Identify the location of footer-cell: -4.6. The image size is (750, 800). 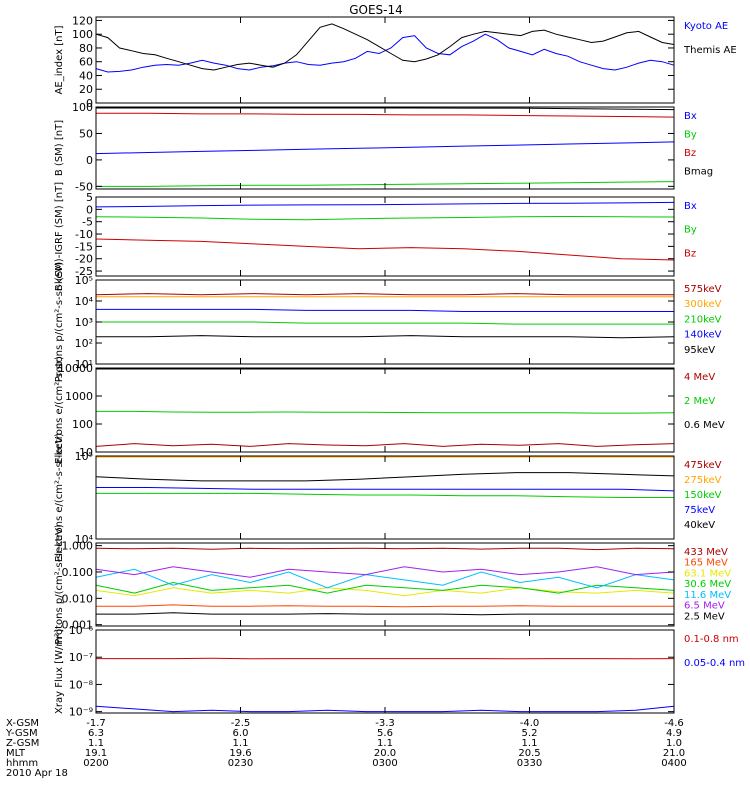
(674, 723).